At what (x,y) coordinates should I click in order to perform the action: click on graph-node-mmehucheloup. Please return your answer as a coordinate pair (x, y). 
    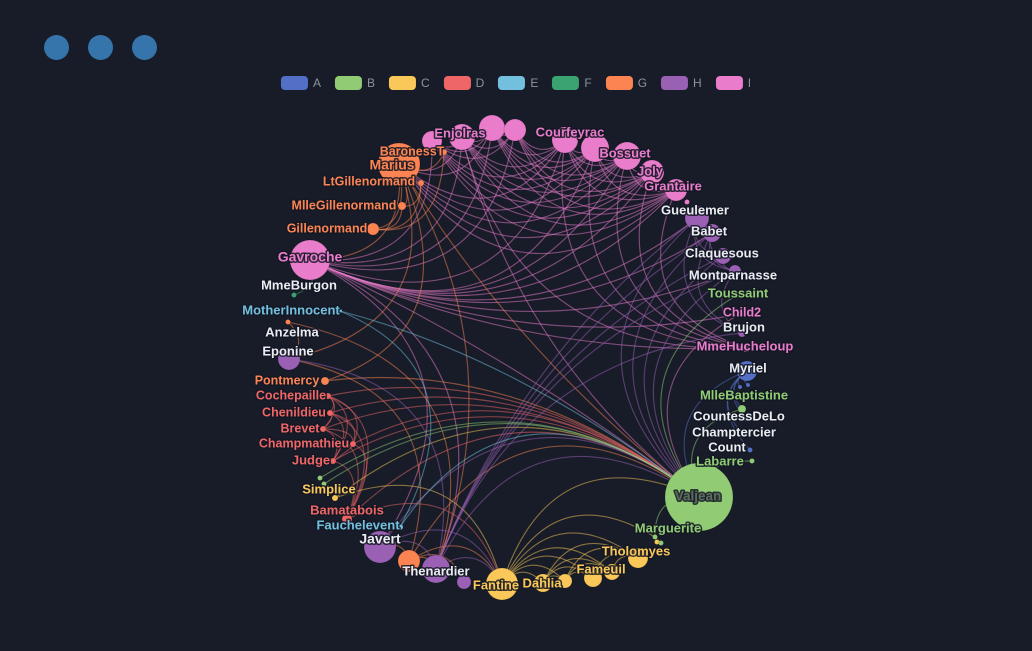
    Looking at the image, I should click on (746, 348).